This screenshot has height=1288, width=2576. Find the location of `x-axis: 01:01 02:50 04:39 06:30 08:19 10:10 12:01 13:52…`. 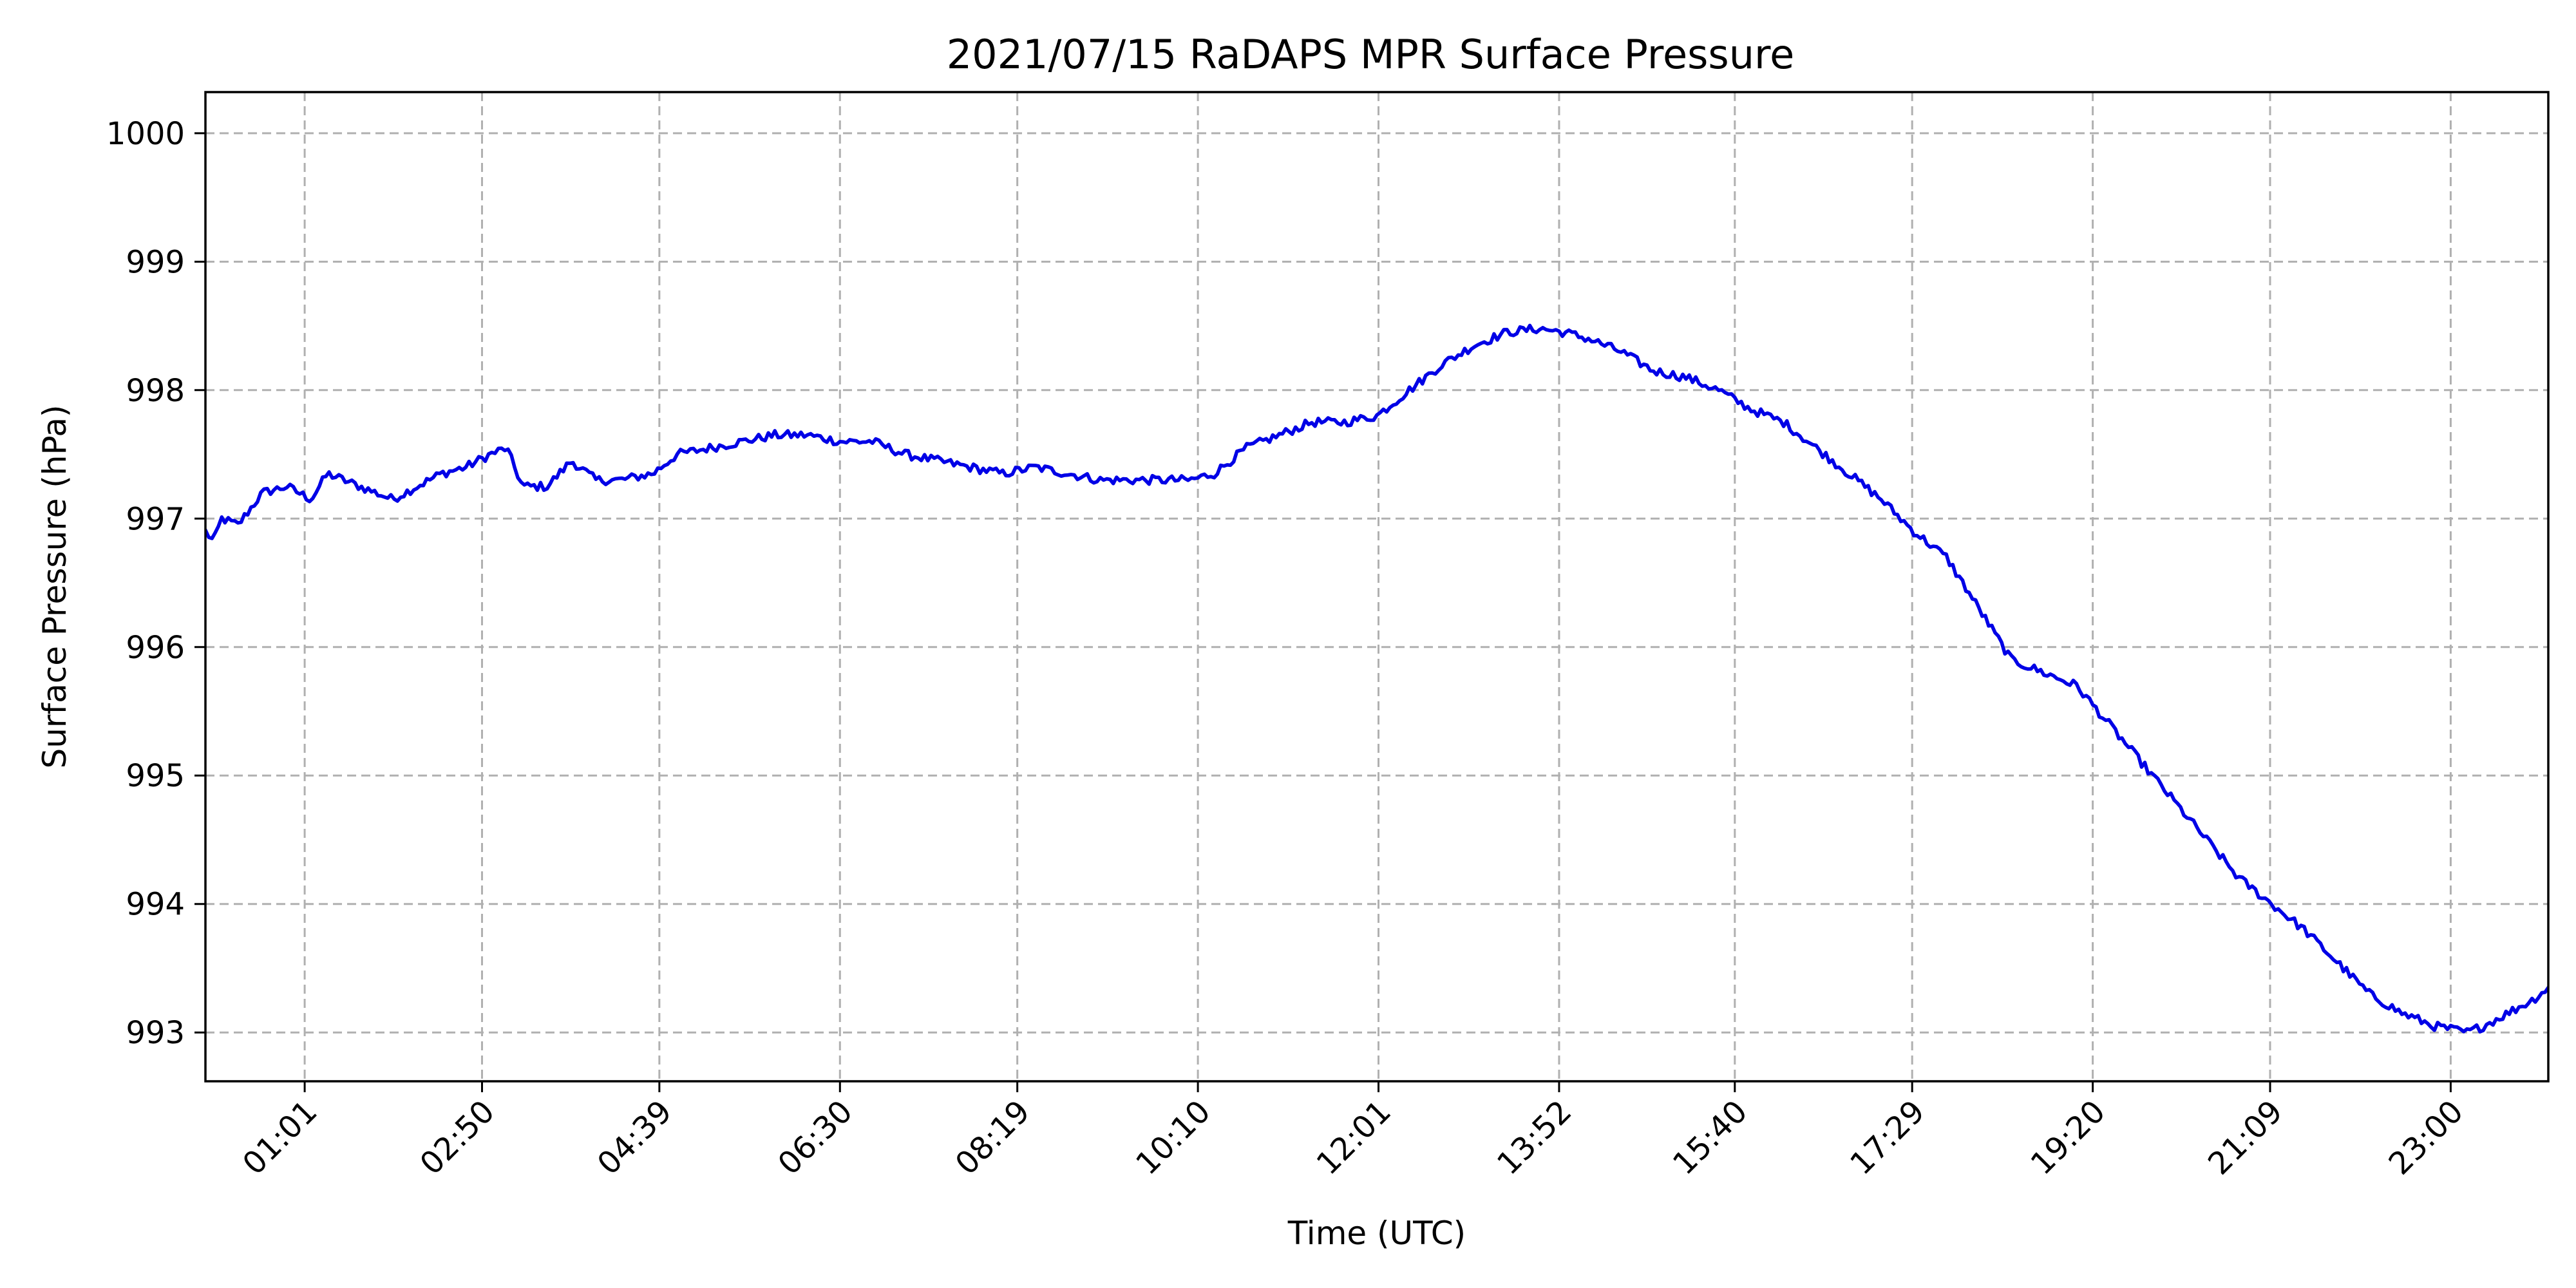

x-axis: 01:01 02:50 04:39 06:30 08:19 10:10 12:01 13:52… is located at coordinates (1353, 1131).